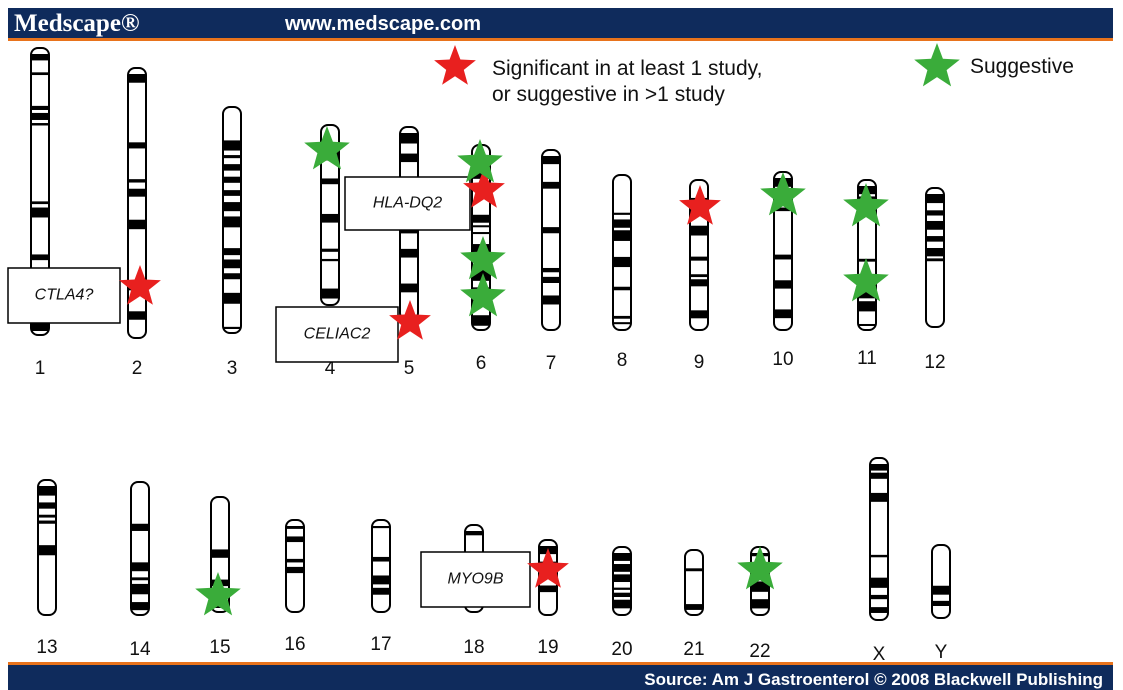 The width and height of the screenshot is (1123, 690). What do you see at coordinates (879, 654) in the screenshot?
I see `chromosome-label: X` at bounding box center [879, 654].